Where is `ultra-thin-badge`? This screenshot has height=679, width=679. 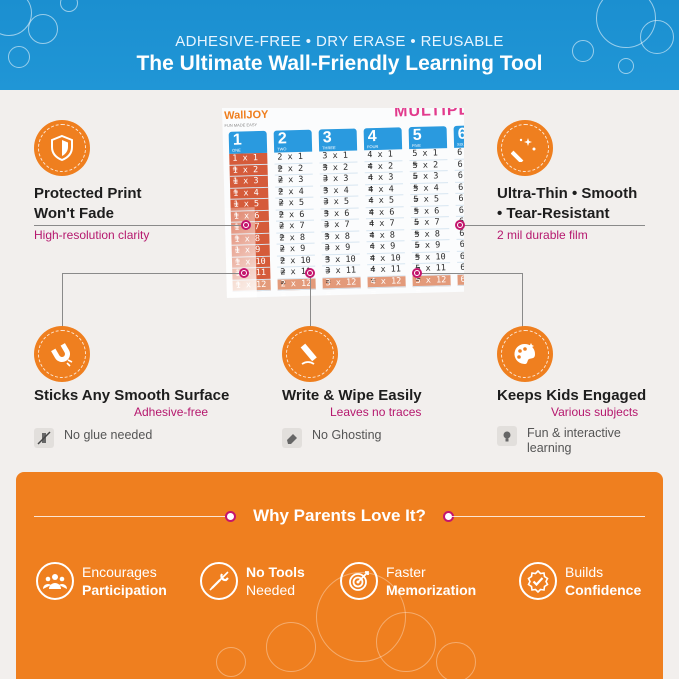 ultra-thin-badge is located at coordinates (525, 148).